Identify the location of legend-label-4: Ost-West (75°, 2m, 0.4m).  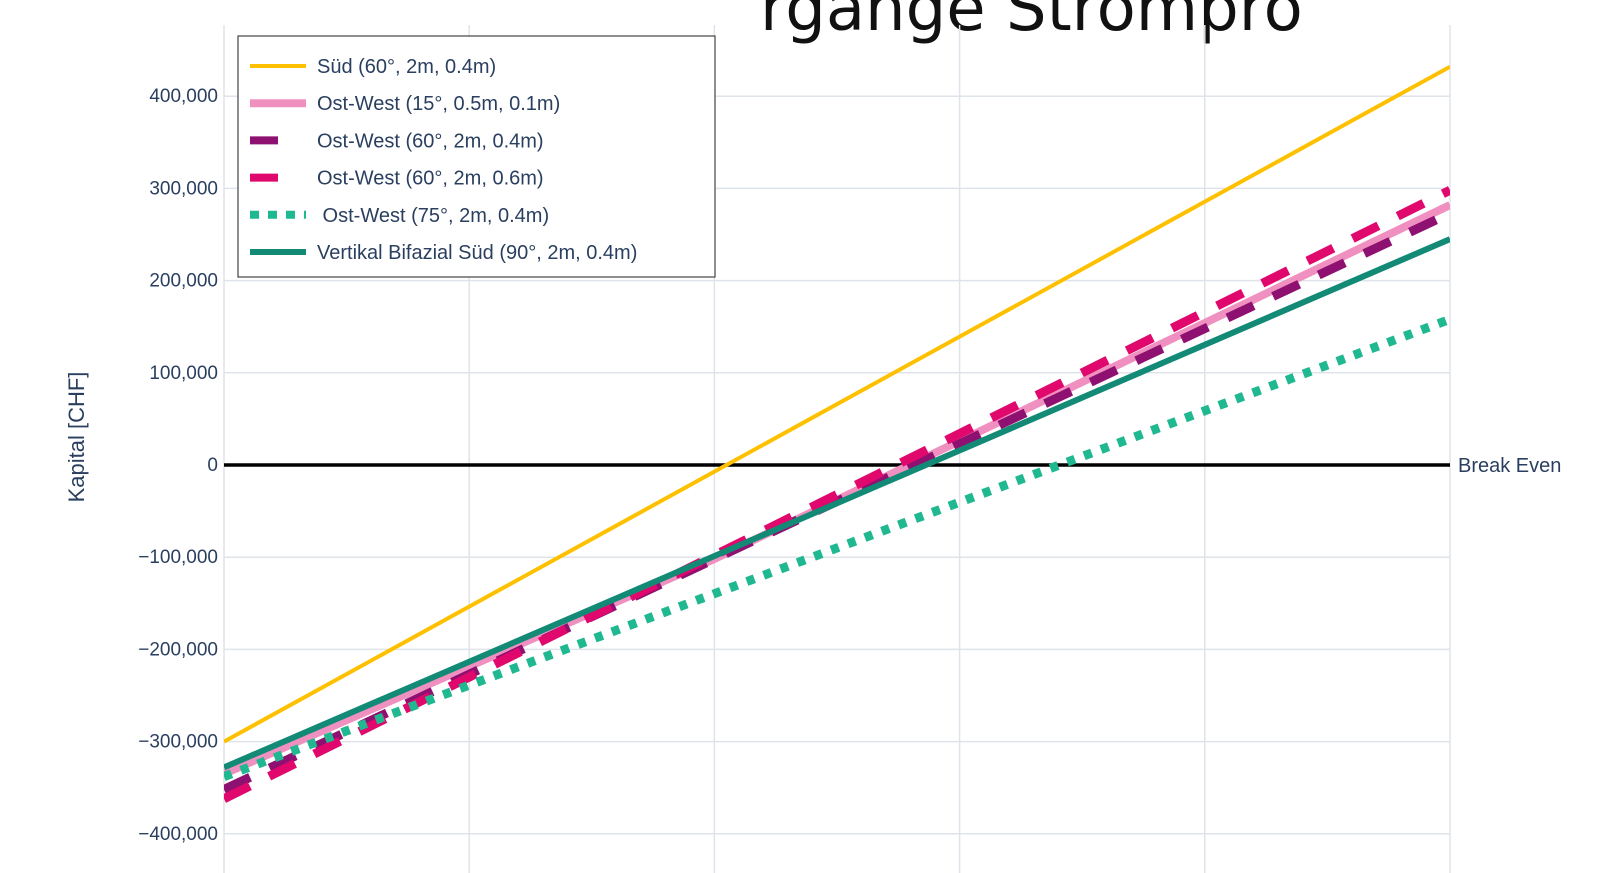
(433, 216).